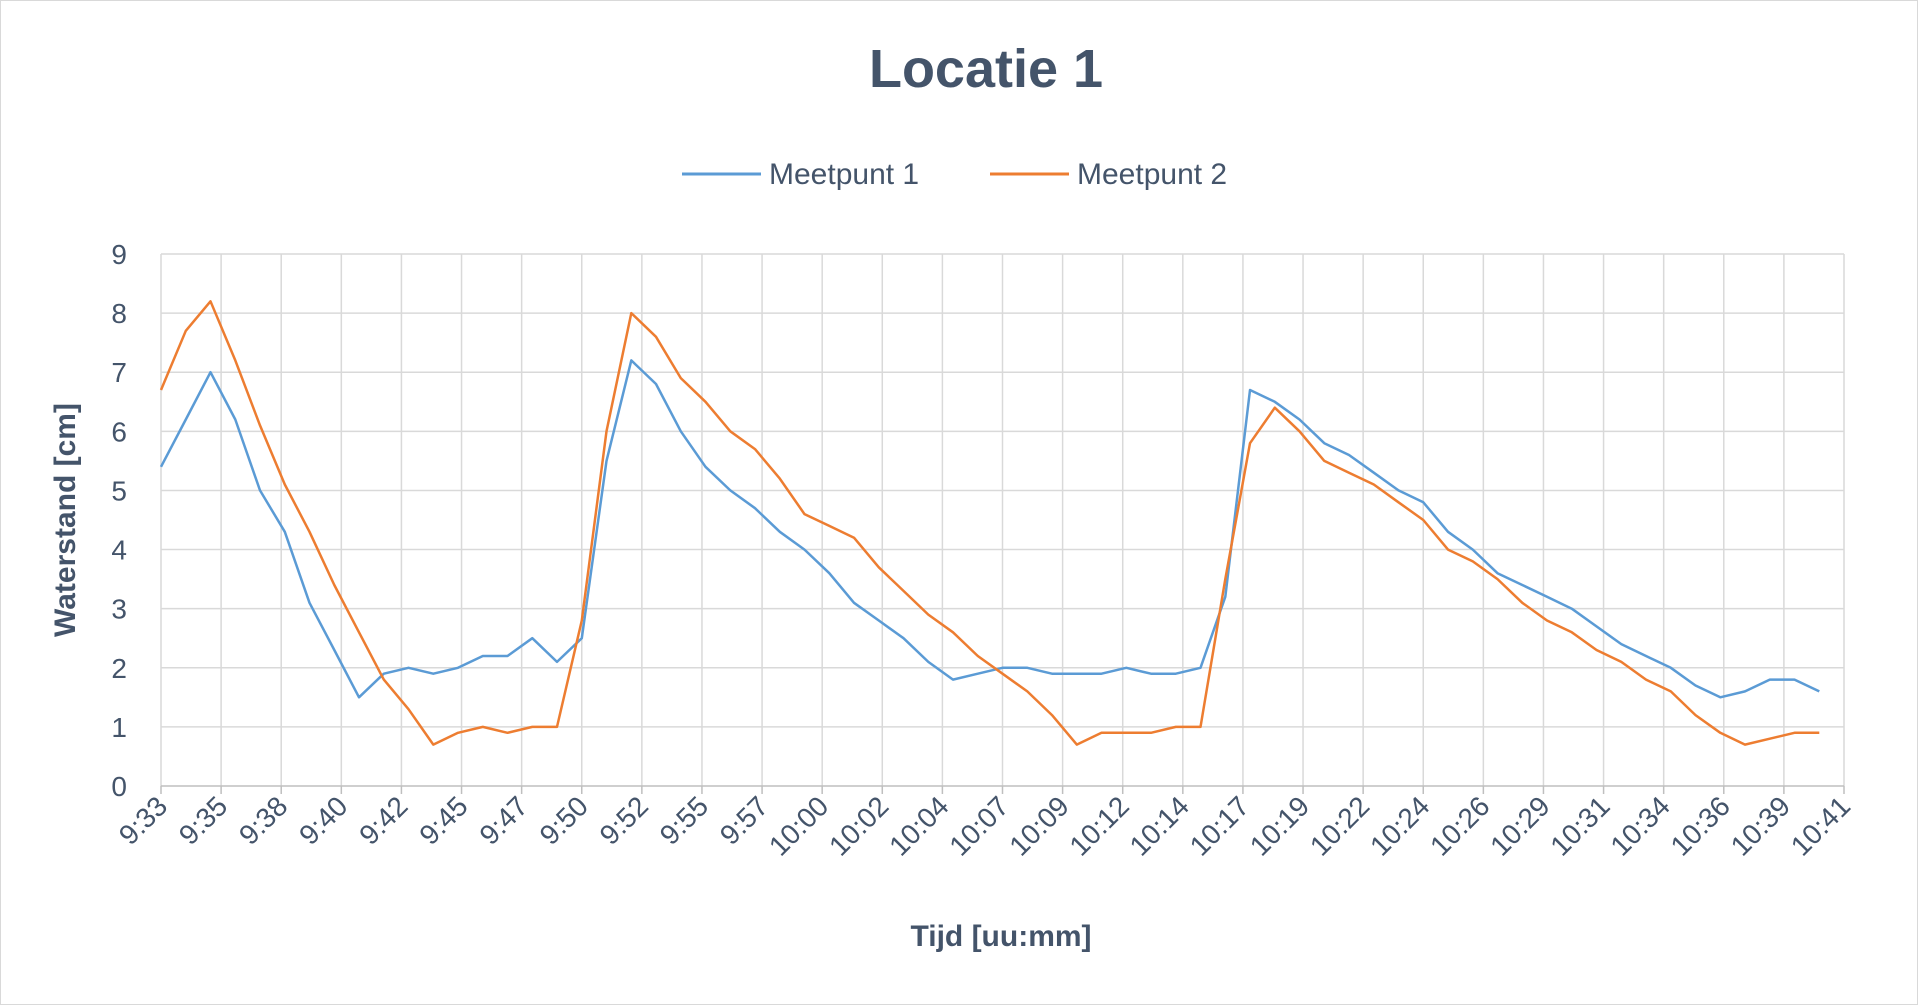  Describe the element at coordinates (119, 609) in the screenshot. I see `y-tick-label: 3` at that location.